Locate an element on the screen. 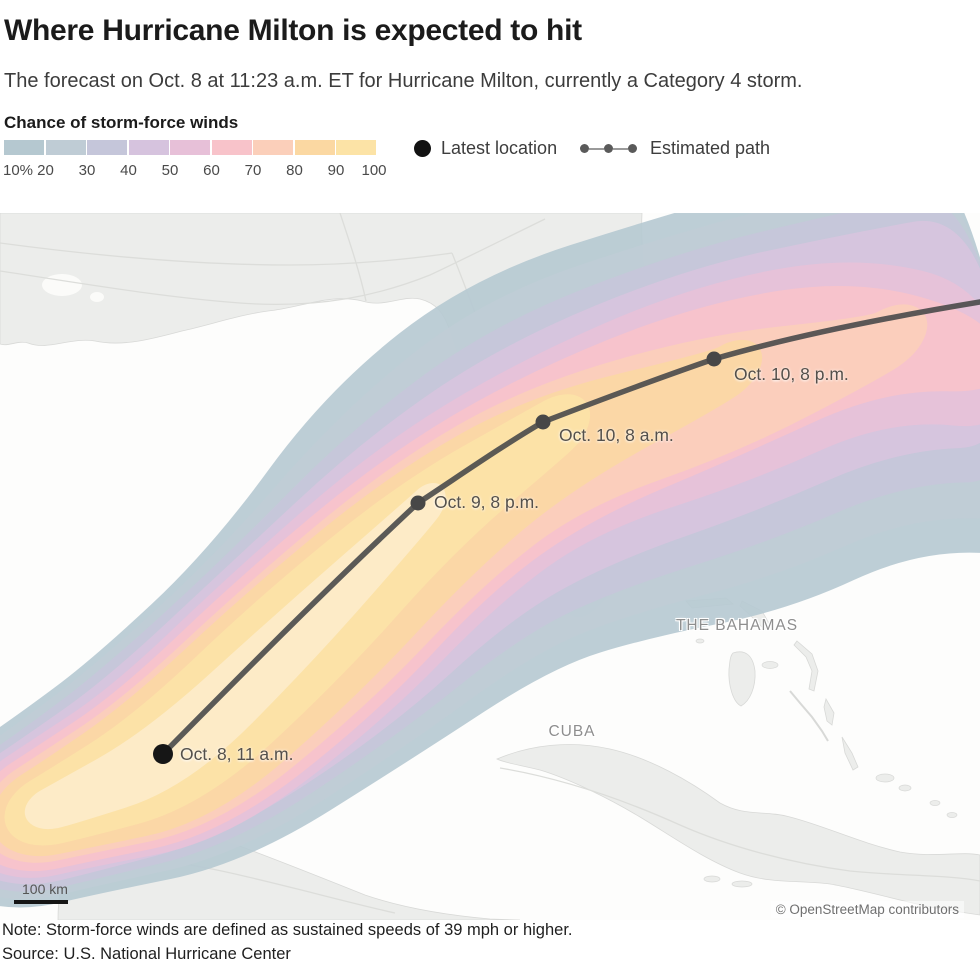 Image resolution: width=980 pixels, height=970 pixels. legend-tick-label: 20 is located at coordinates (45, 170).